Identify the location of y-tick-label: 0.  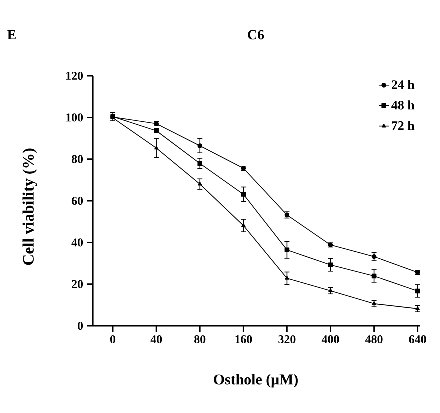
(81, 326).